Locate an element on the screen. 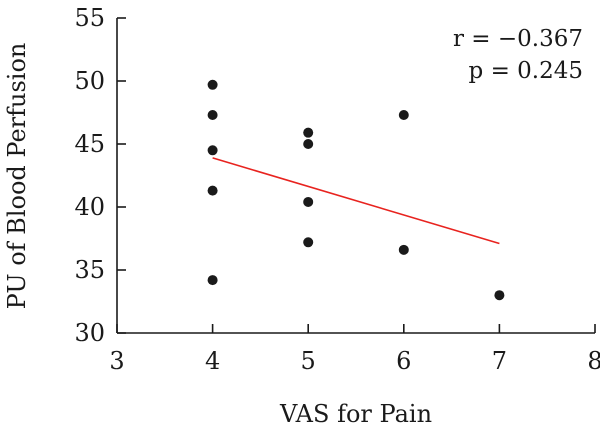 This screenshot has width=600, height=437. regression-line is located at coordinates (356, 201).